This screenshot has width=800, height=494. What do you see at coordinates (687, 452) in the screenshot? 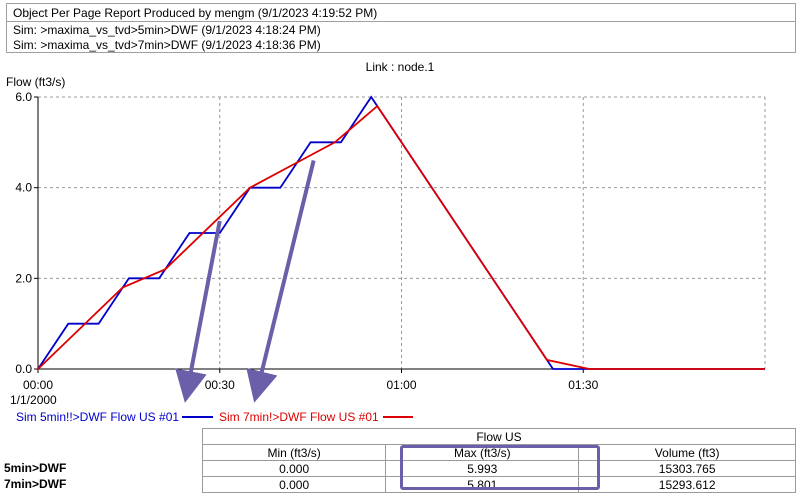
I see `col-volume-header: Volume (ft3)` at bounding box center [687, 452].